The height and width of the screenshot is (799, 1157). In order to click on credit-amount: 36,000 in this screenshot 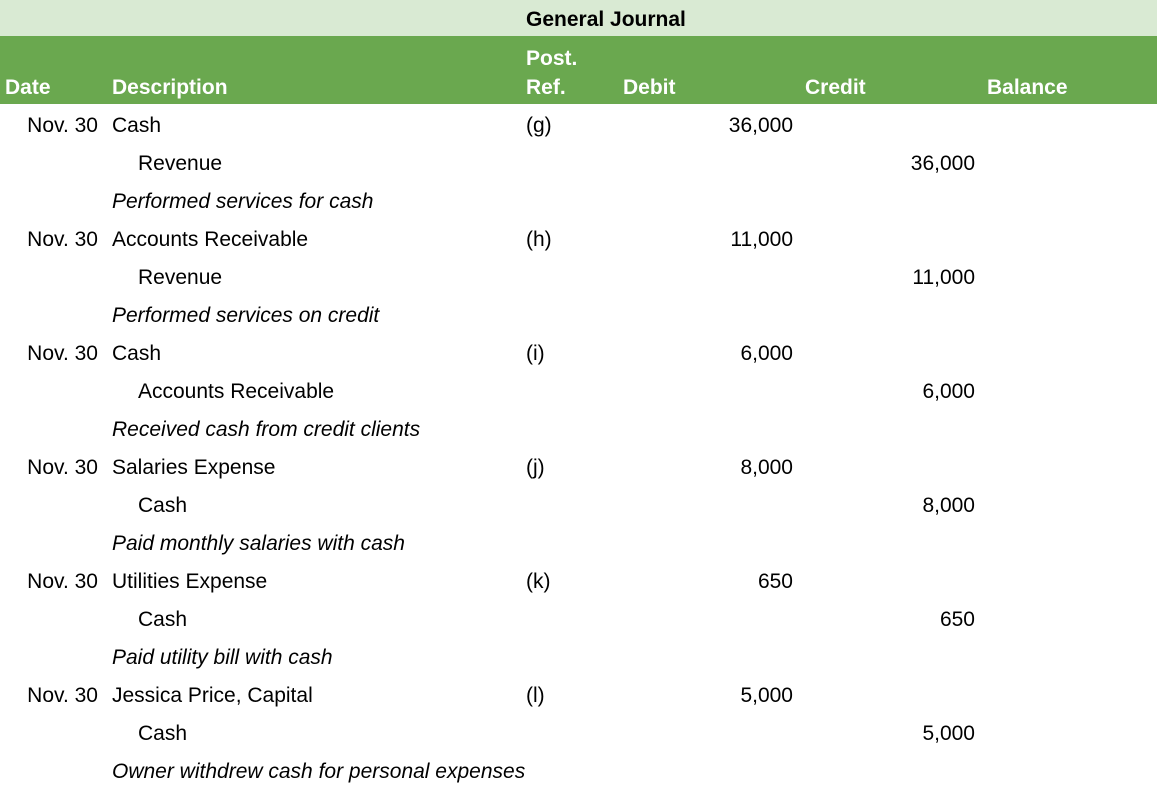, I will do `click(942, 163)`.